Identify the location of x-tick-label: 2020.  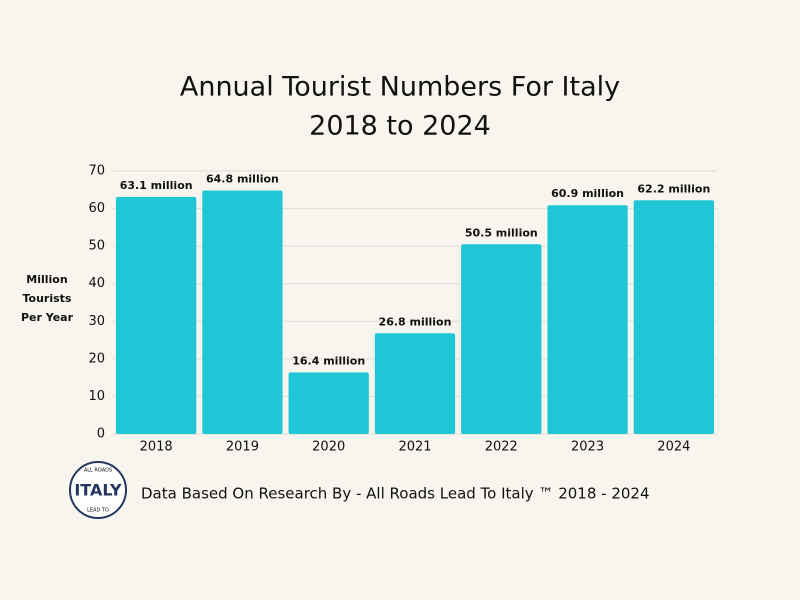
(328, 447).